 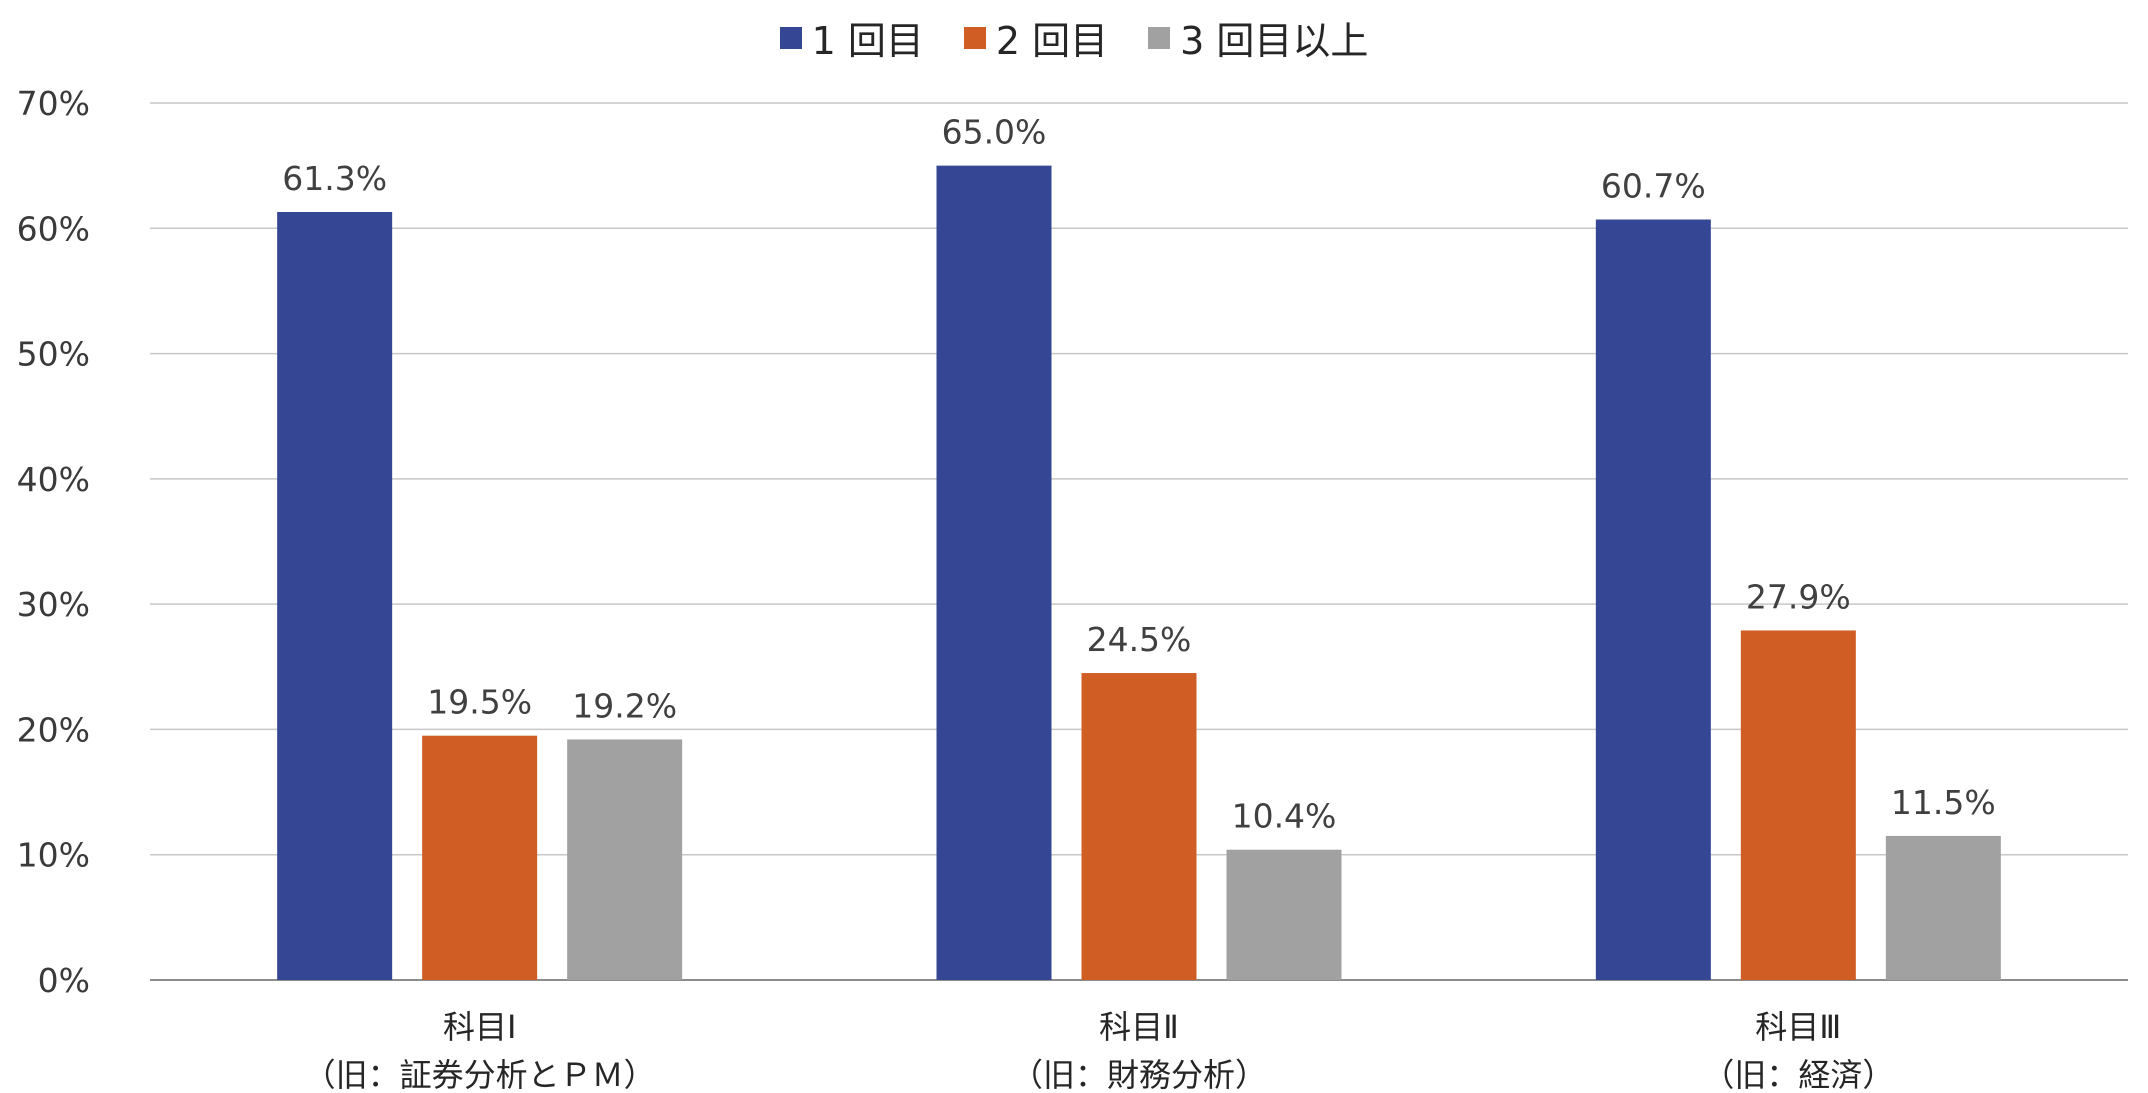 What do you see at coordinates (334, 178) in the screenshot?
I see `data-label: 61.3%` at bounding box center [334, 178].